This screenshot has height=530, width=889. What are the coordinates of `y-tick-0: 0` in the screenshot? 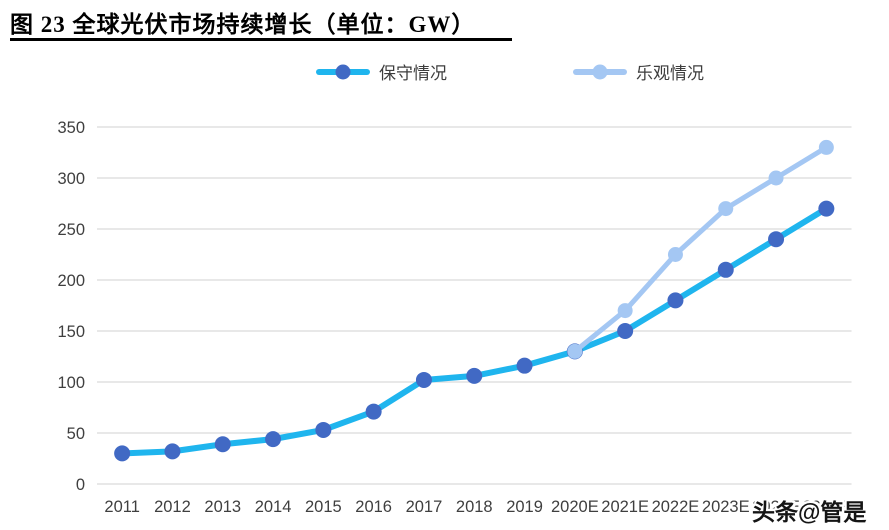 It's located at (80, 485).